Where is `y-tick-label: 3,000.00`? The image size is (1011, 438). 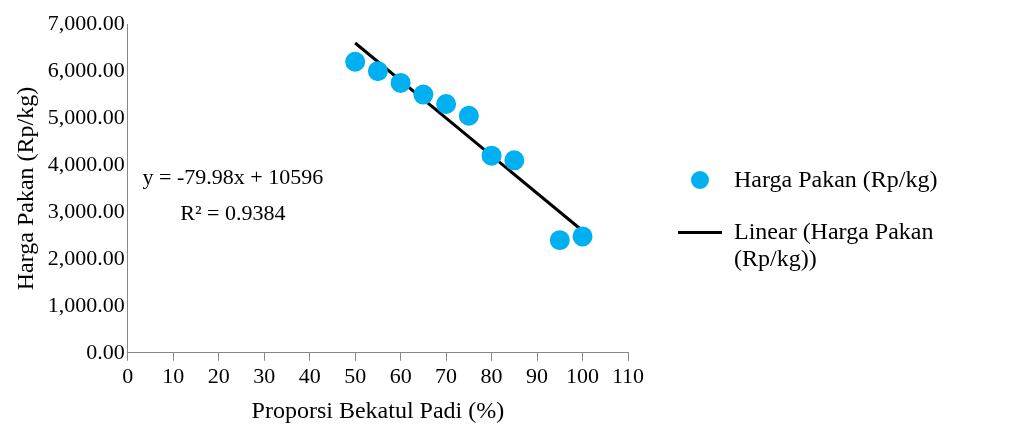 y-tick-label: 3,000.00 is located at coordinates (86, 210).